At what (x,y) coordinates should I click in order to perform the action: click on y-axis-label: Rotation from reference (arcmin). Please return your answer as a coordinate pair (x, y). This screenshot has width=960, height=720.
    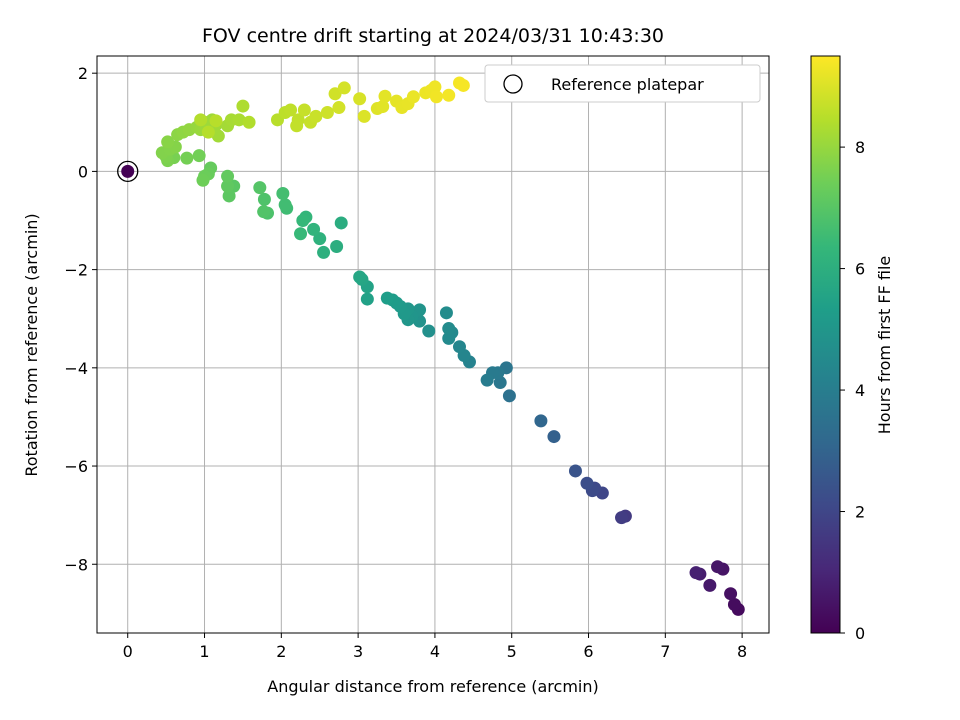
    Looking at the image, I should click on (31, 344).